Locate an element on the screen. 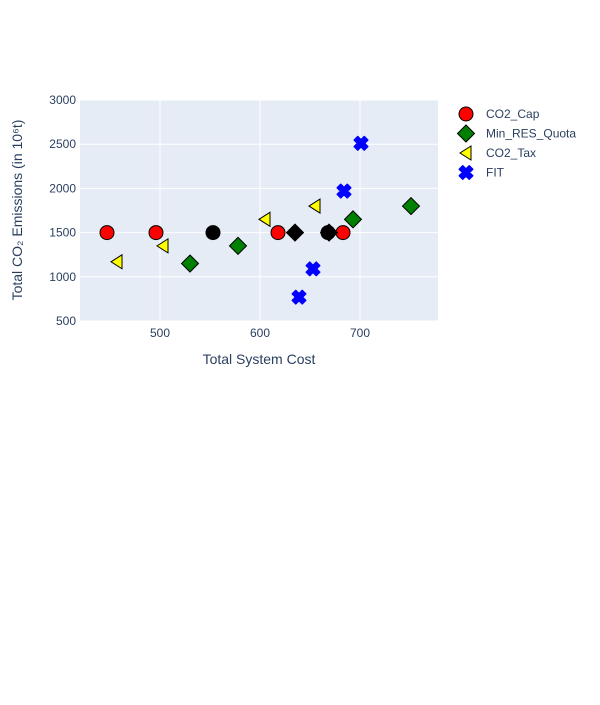 Image resolution: width=600 pixels, height=705 pixels. y-tick-label: 1500 is located at coordinates (62, 233).